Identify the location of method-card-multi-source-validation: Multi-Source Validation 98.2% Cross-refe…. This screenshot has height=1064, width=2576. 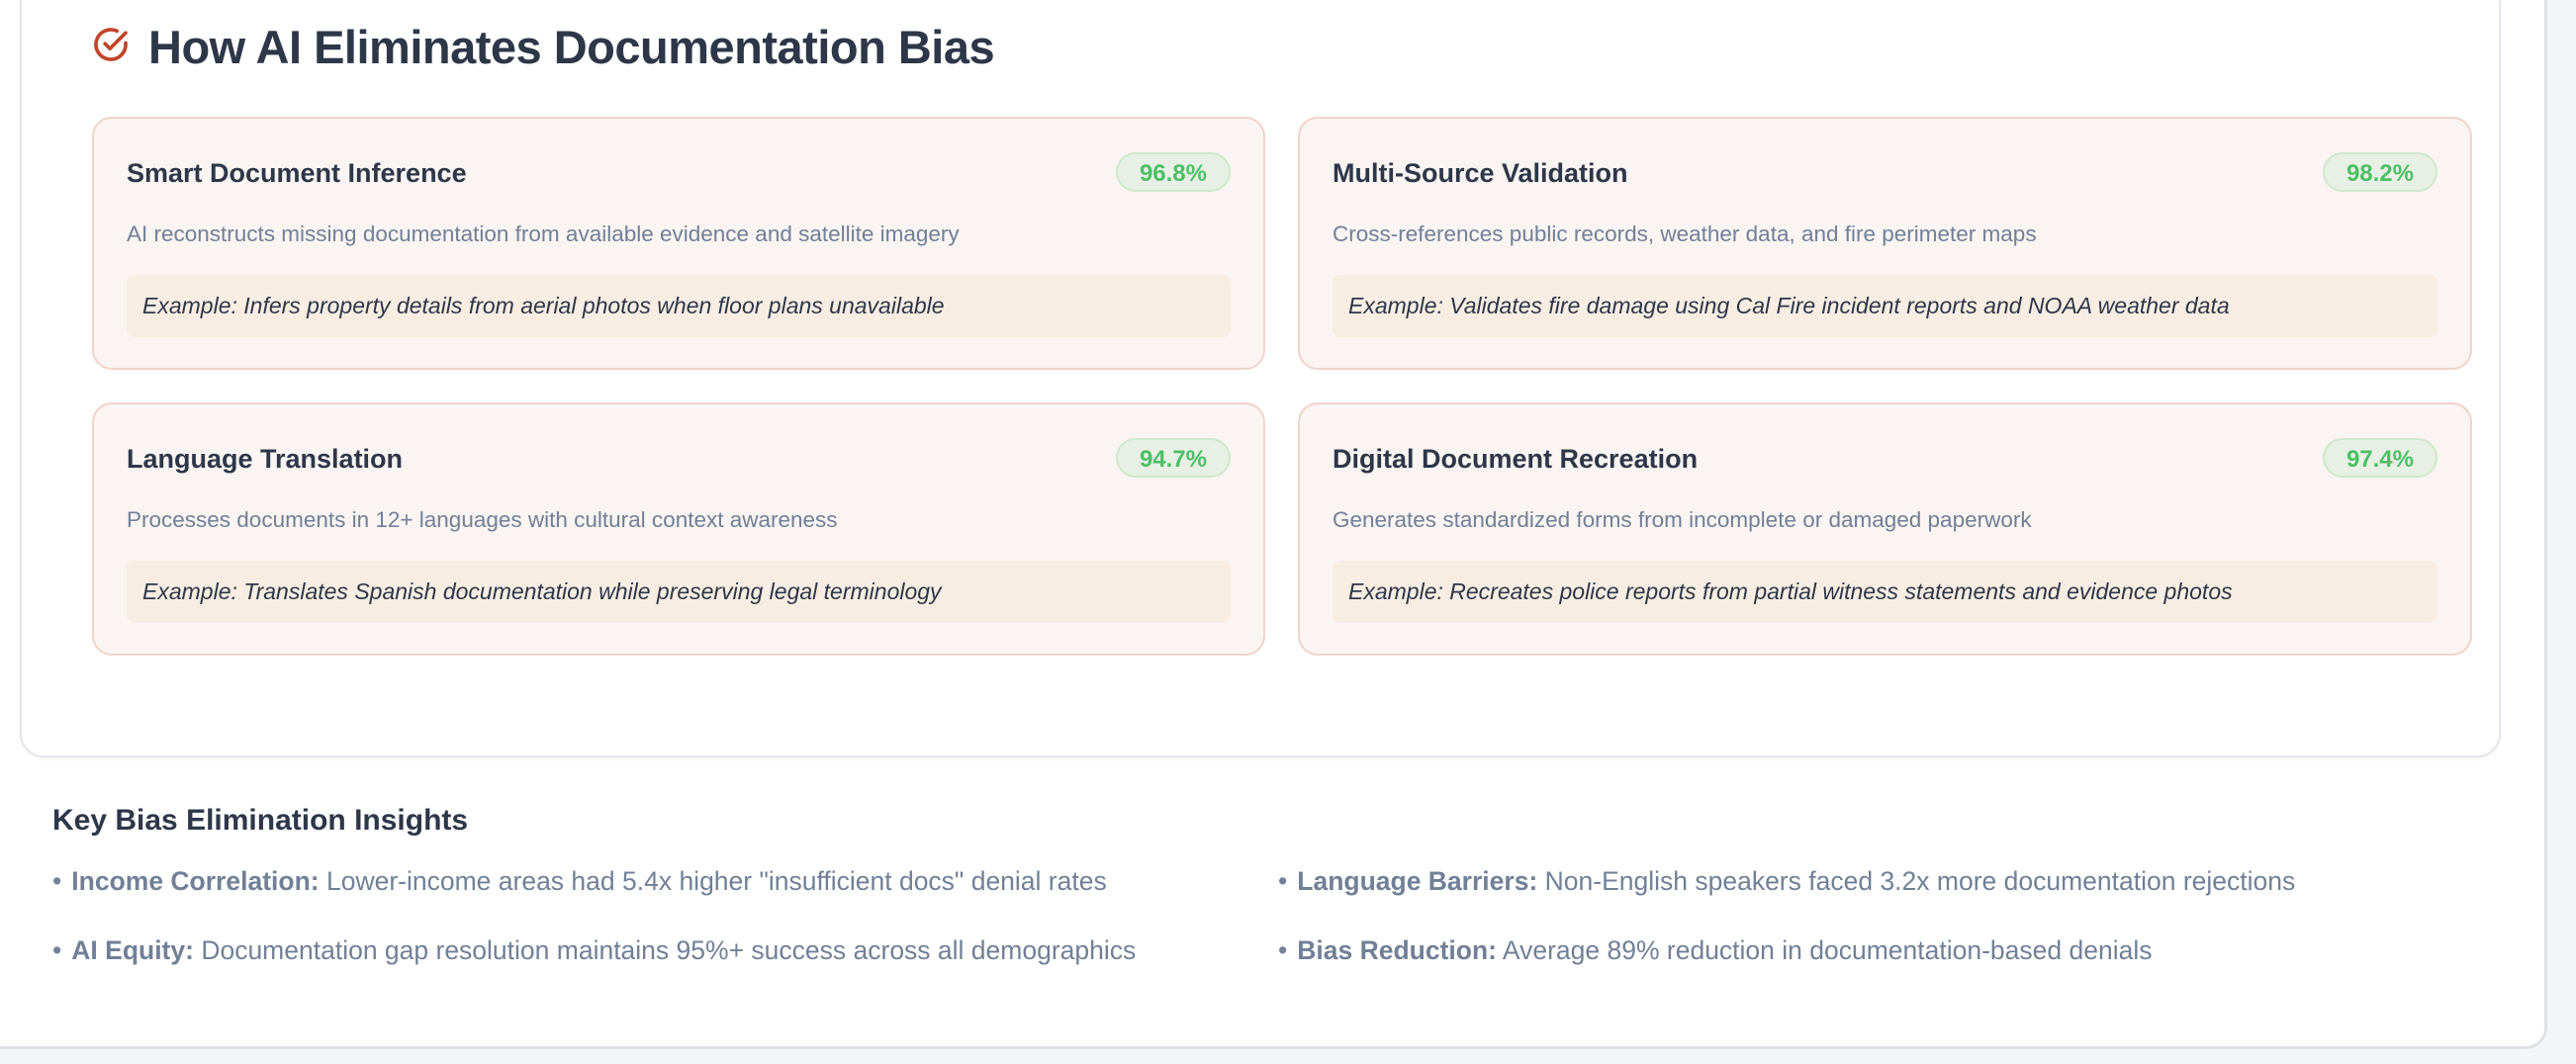
(1885, 243).